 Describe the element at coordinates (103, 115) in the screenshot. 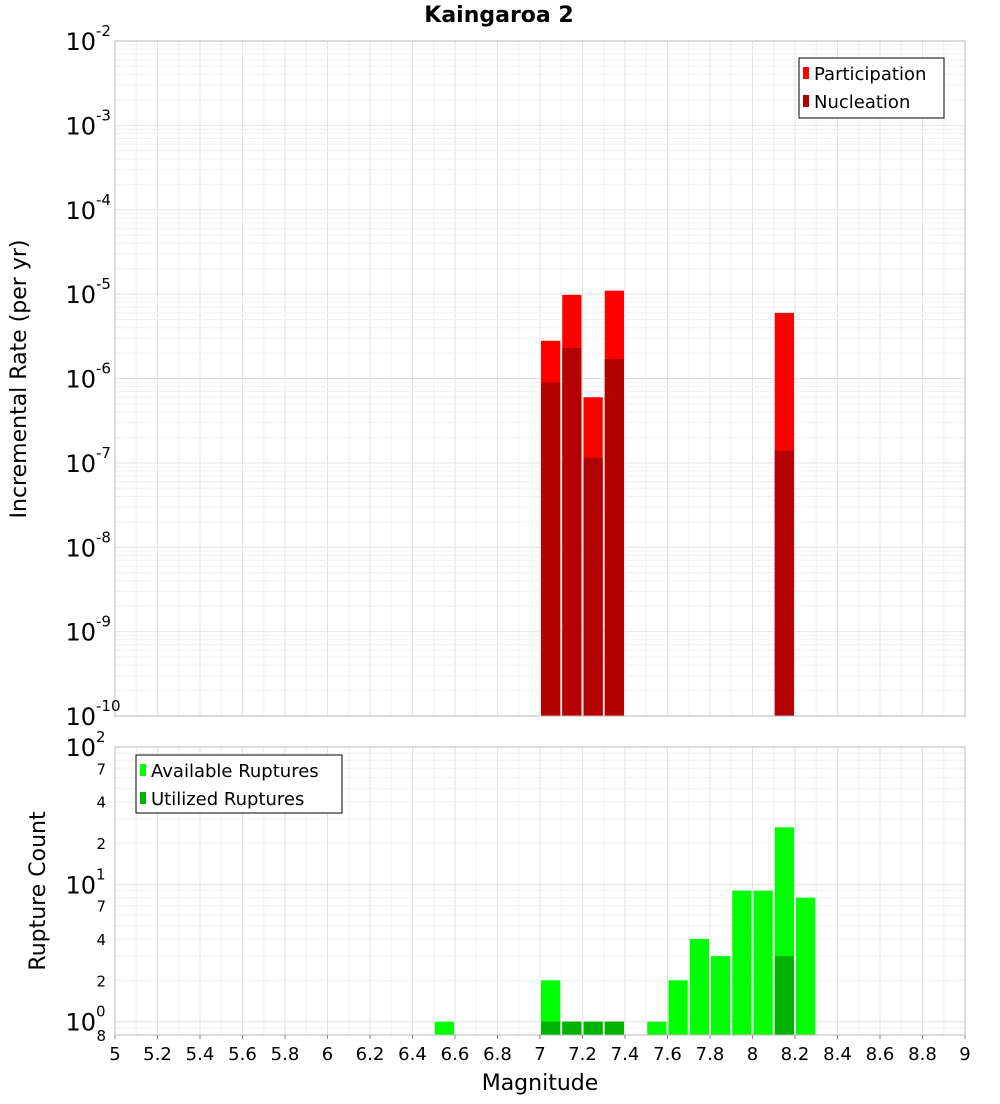

I see `rate-y-tick-exponent: -3` at that location.